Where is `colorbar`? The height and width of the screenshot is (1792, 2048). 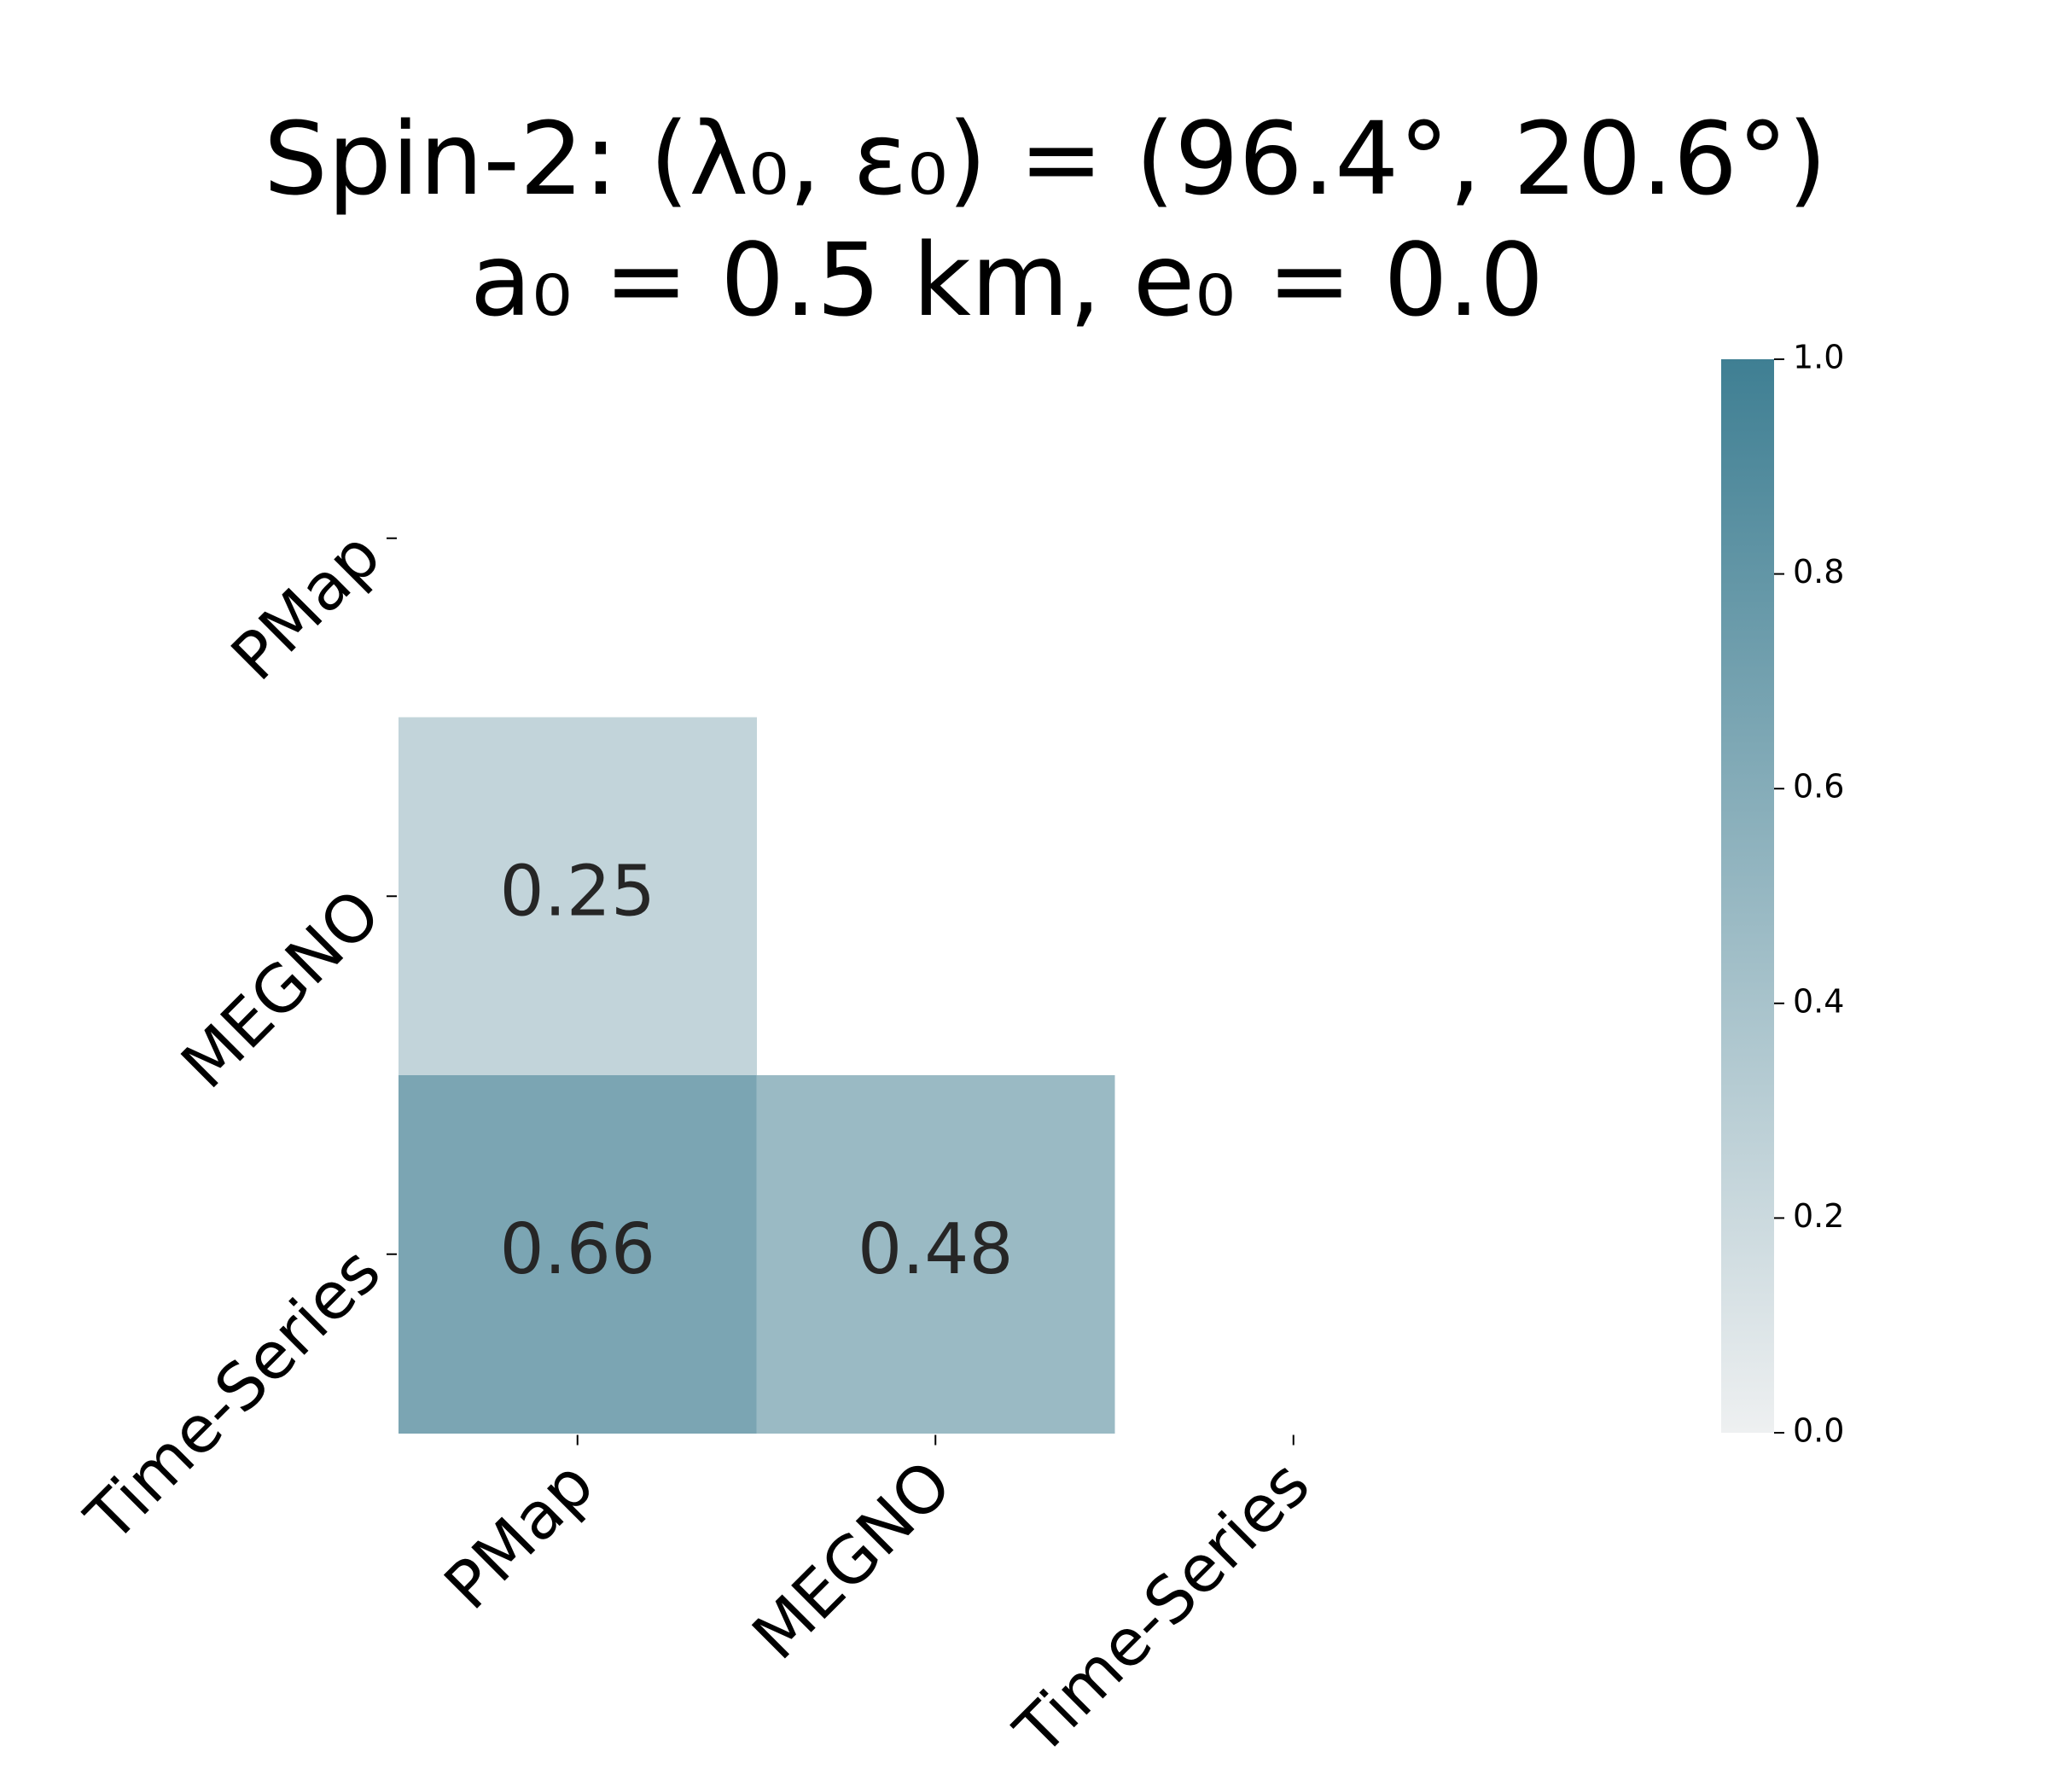 colorbar is located at coordinates (1747, 896).